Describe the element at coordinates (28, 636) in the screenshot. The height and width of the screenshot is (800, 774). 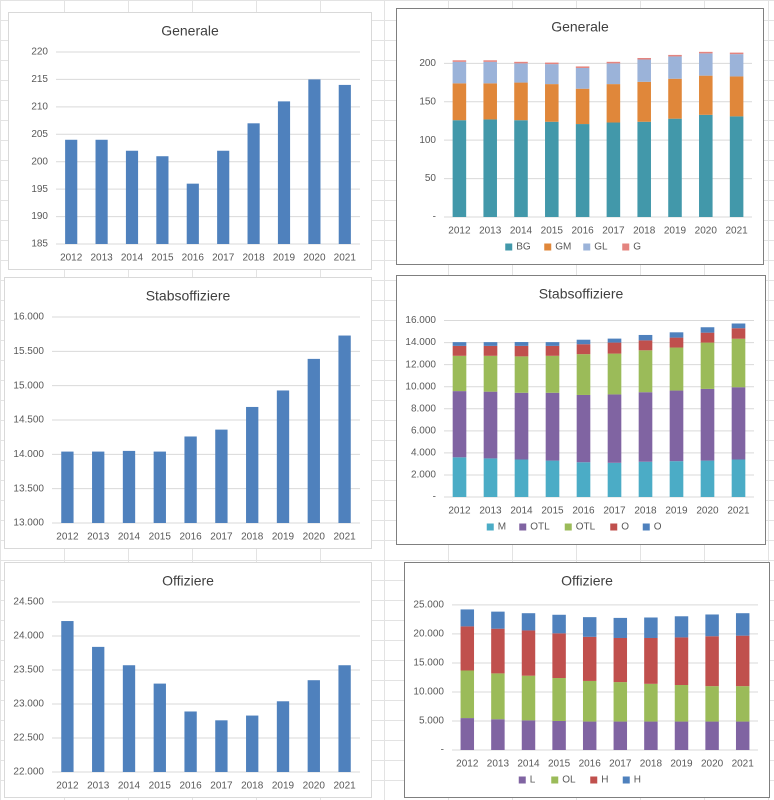
I see `y-tick-label: 24.000` at that location.